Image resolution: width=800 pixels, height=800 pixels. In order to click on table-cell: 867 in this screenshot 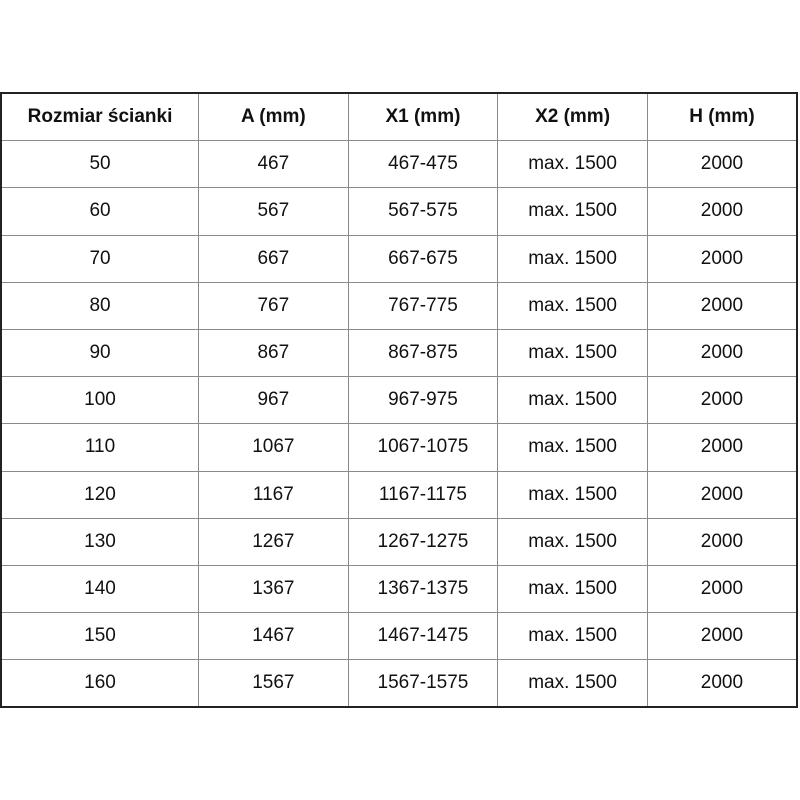, I will do `click(273, 353)`.